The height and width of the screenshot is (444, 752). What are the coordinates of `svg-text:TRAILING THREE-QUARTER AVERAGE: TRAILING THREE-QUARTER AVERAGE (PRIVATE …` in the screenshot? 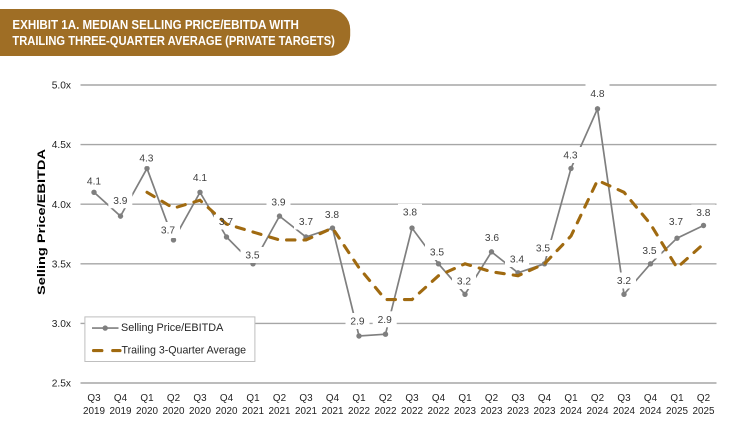 It's located at (173, 40).